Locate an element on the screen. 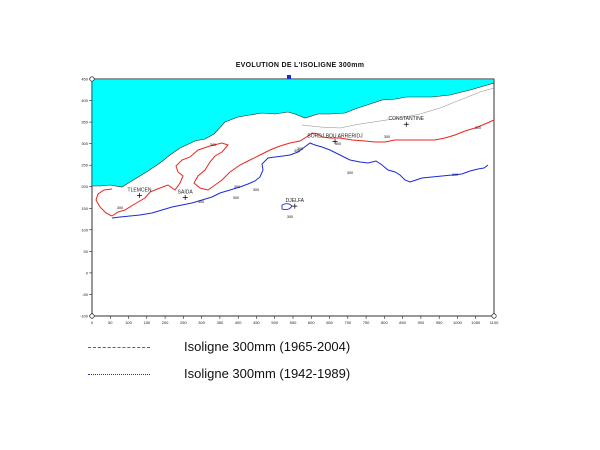 The height and width of the screenshot is (450, 600). y-tick-label: 200 is located at coordinates (84, 186).